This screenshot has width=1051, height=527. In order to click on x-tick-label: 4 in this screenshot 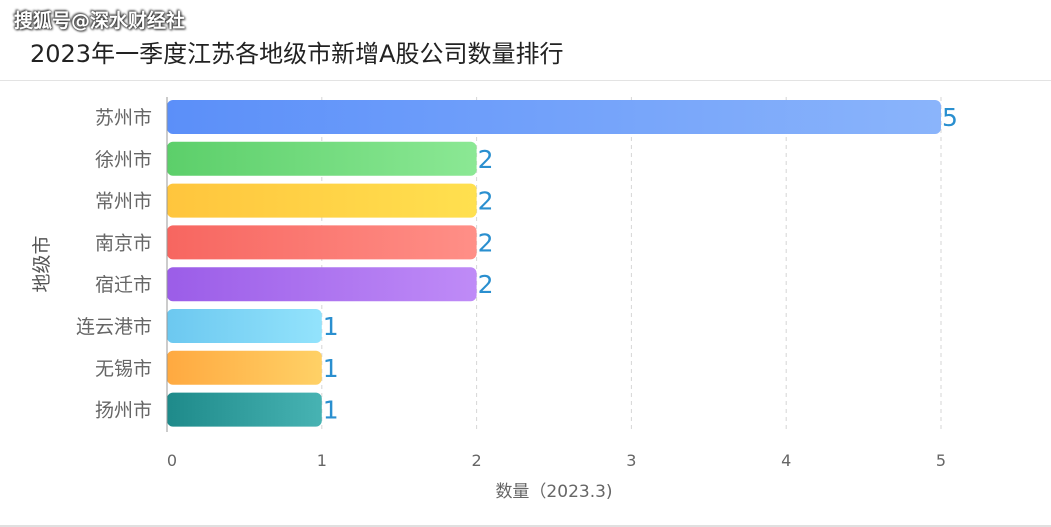, I will do `click(786, 460)`.